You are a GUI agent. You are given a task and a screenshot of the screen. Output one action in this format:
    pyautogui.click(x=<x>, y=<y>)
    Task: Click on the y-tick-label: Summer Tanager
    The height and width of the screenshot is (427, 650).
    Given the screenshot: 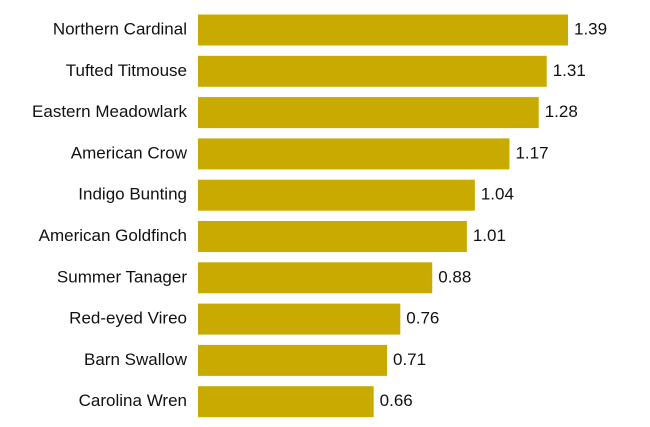 What is the action you would take?
    pyautogui.click(x=122, y=276)
    